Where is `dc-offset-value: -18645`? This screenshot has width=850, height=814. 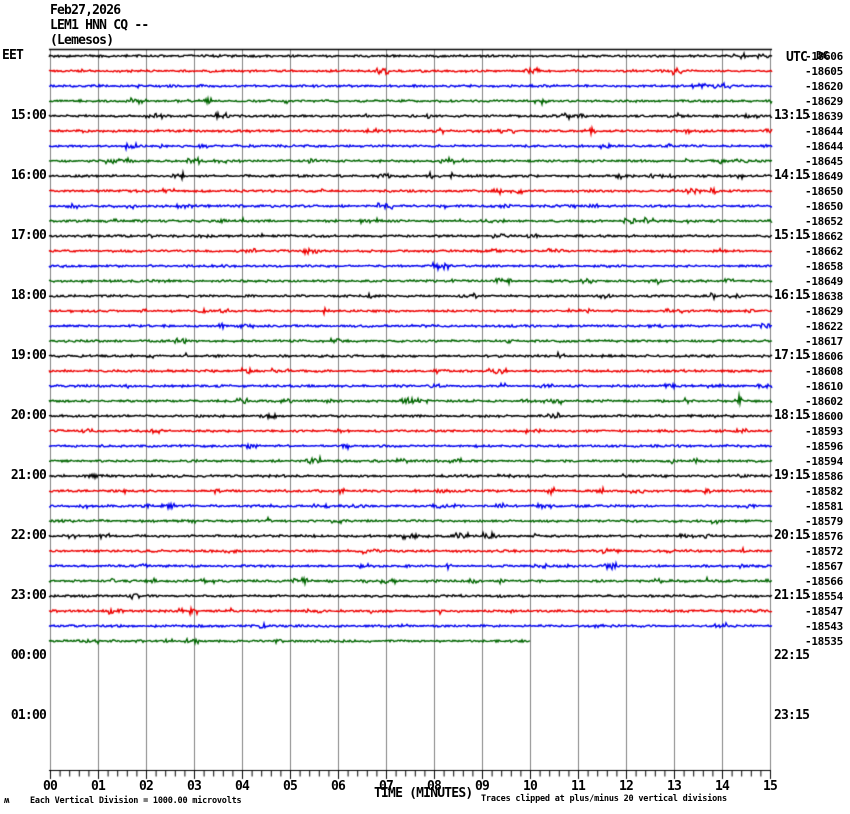 dc-offset-value: -18645 is located at coordinates (824, 161).